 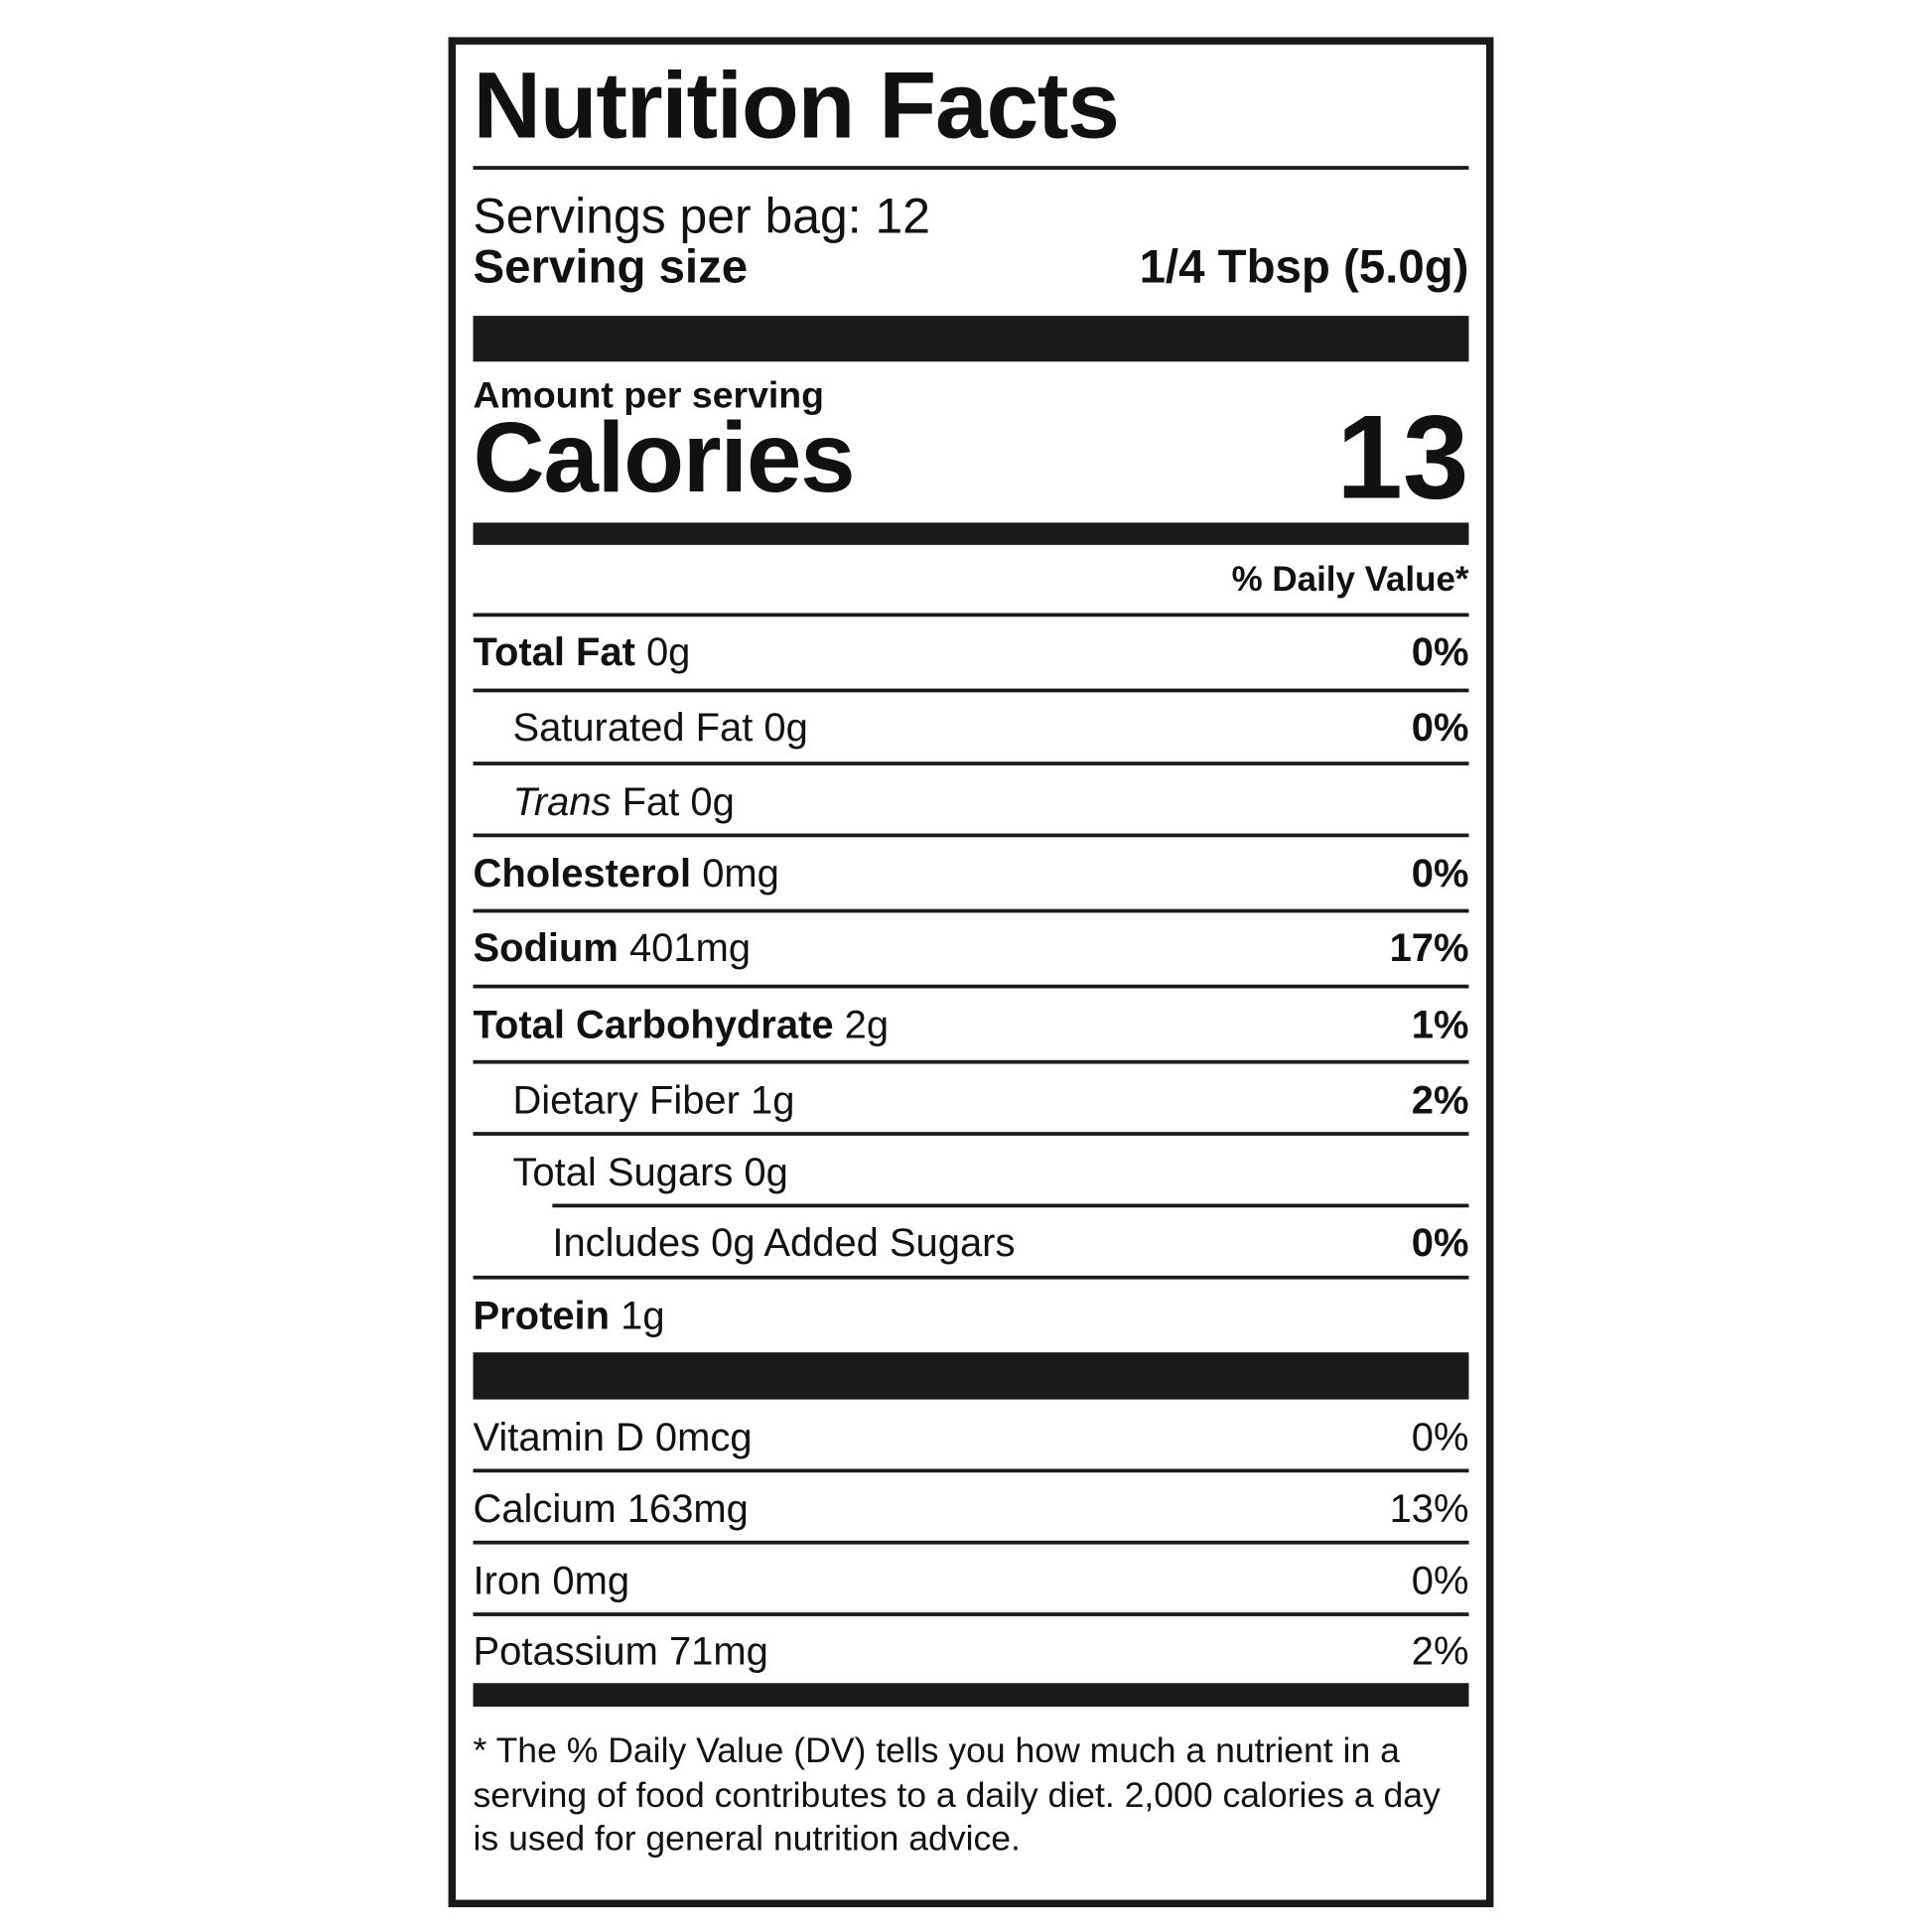 What do you see at coordinates (796, 106) in the screenshot?
I see `title-text: Nutrition Facts` at bounding box center [796, 106].